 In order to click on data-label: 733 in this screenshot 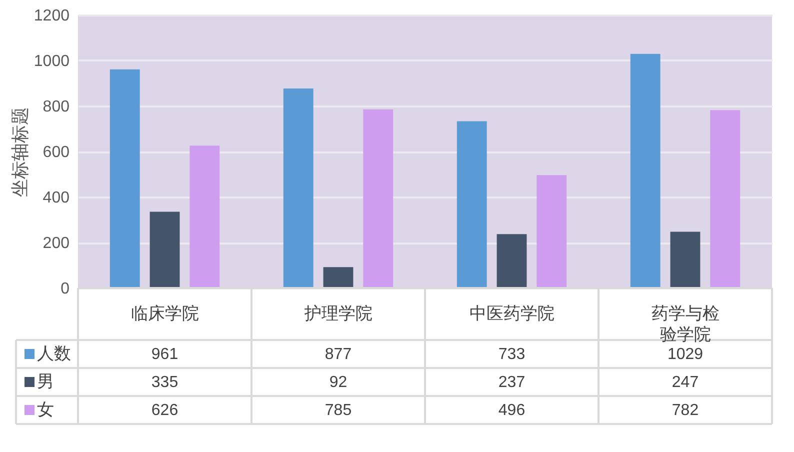, I will do `click(512, 354)`.